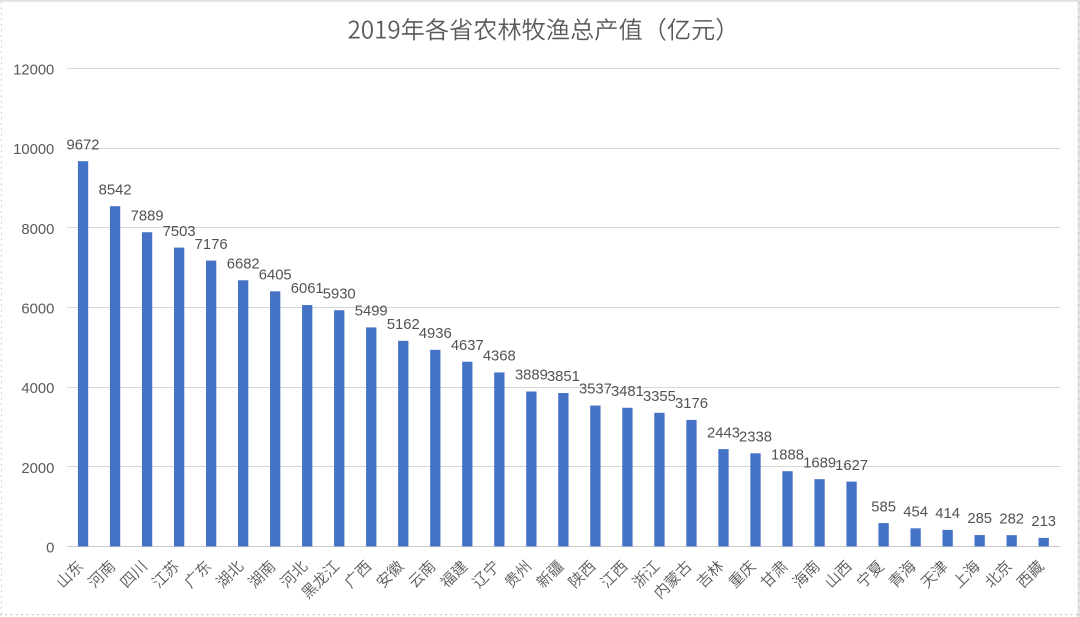 The width and height of the screenshot is (1080, 617). Describe the element at coordinates (915, 513) in the screenshot. I see `svg-text: 454` at that location.